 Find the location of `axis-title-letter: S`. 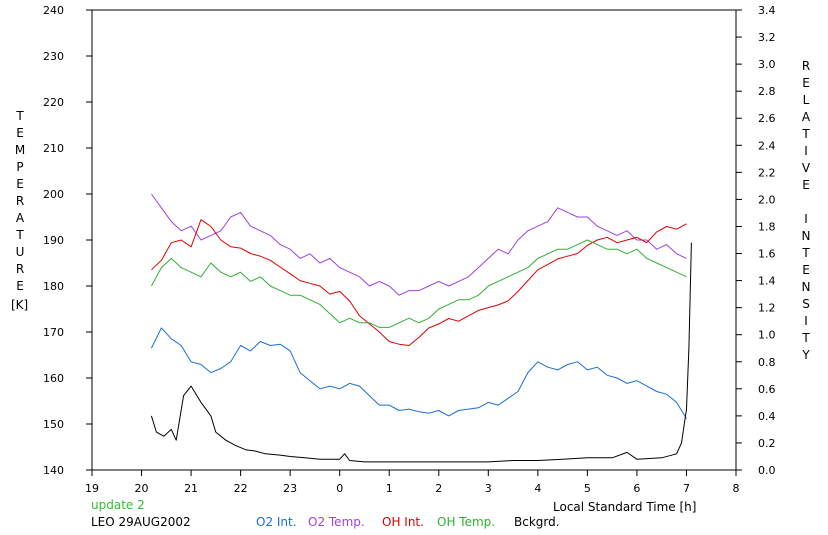

axis-title-letter: S is located at coordinates (806, 304).